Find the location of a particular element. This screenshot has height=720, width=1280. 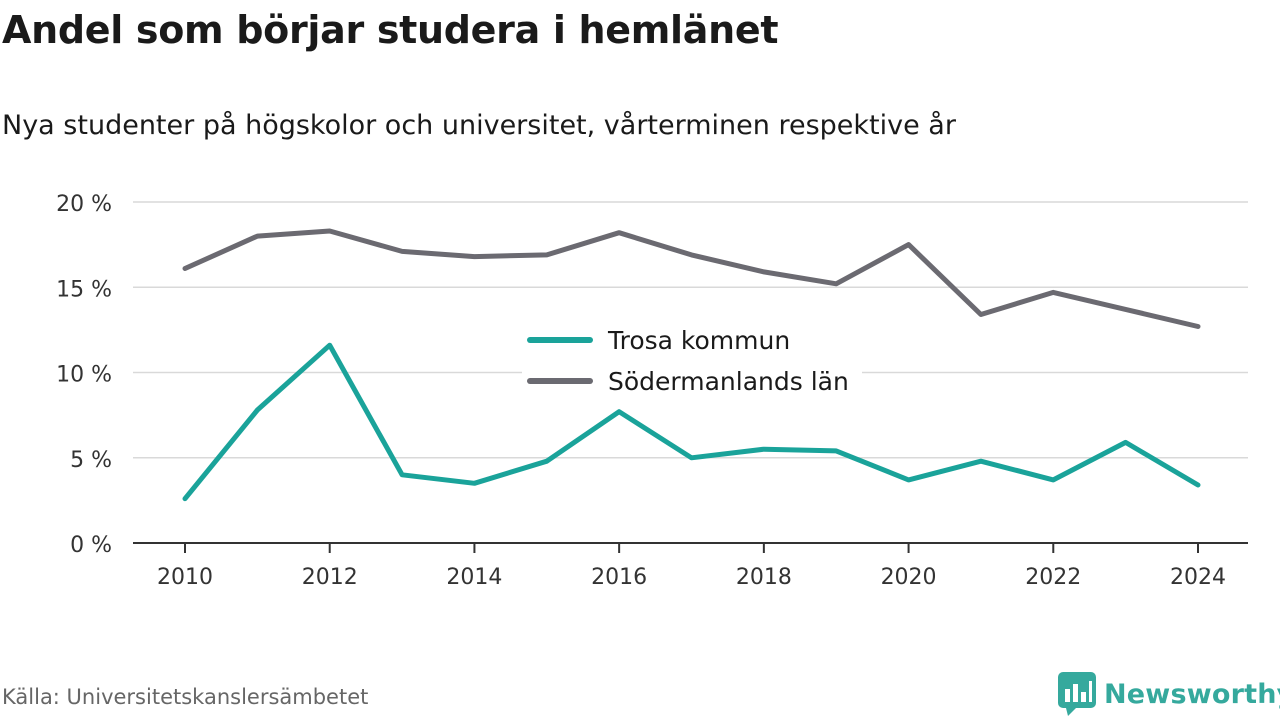

legend-label: Södermanlands län is located at coordinates (728, 381).